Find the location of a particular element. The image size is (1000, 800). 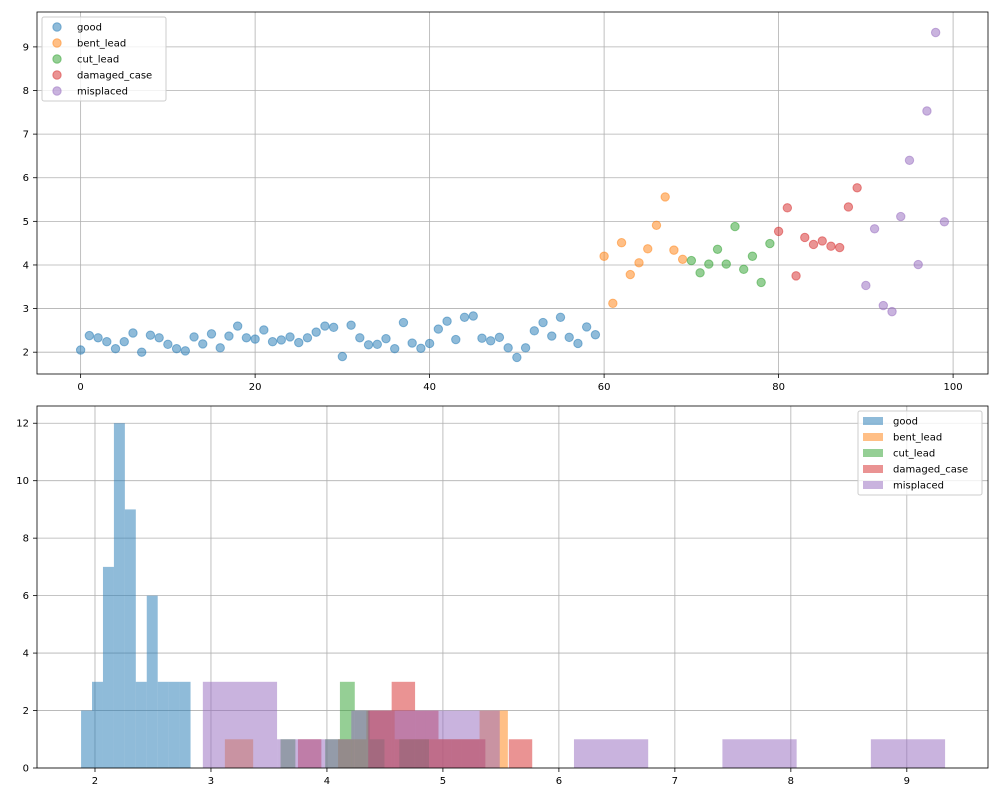

y-tick-label: 4 is located at coordinates (26, 654).